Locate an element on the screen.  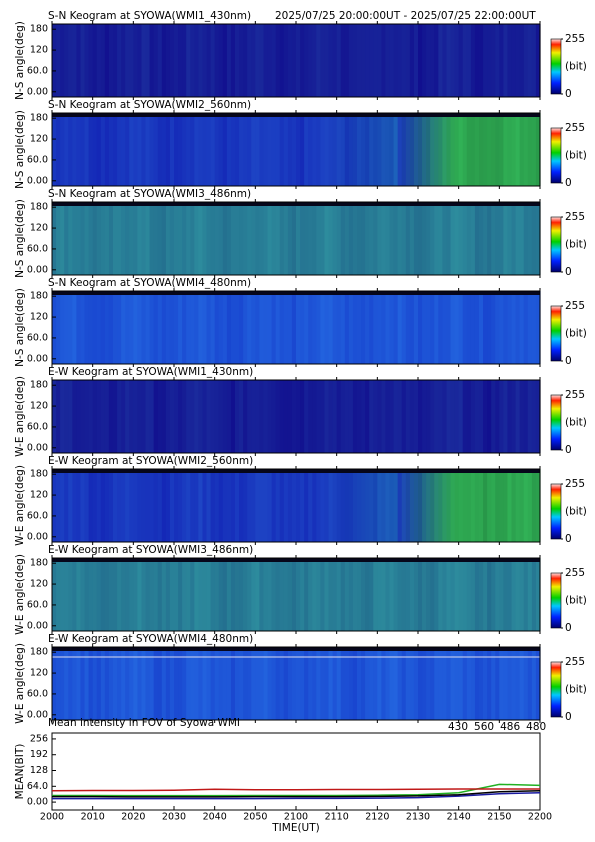
colorbar-tick-label: 0 is located at coordinates (568, 361).